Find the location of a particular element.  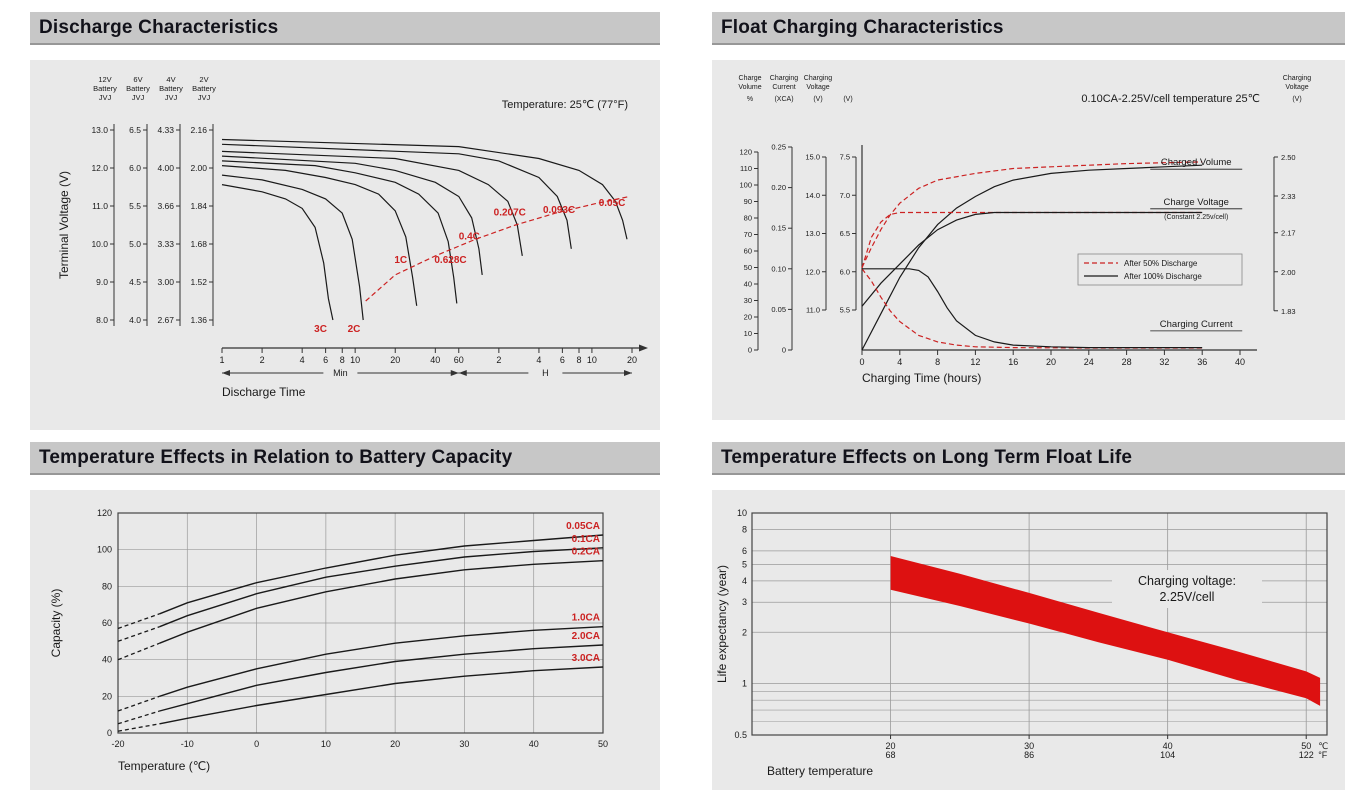

series-1.0CA is located at coordinates (381, 661).